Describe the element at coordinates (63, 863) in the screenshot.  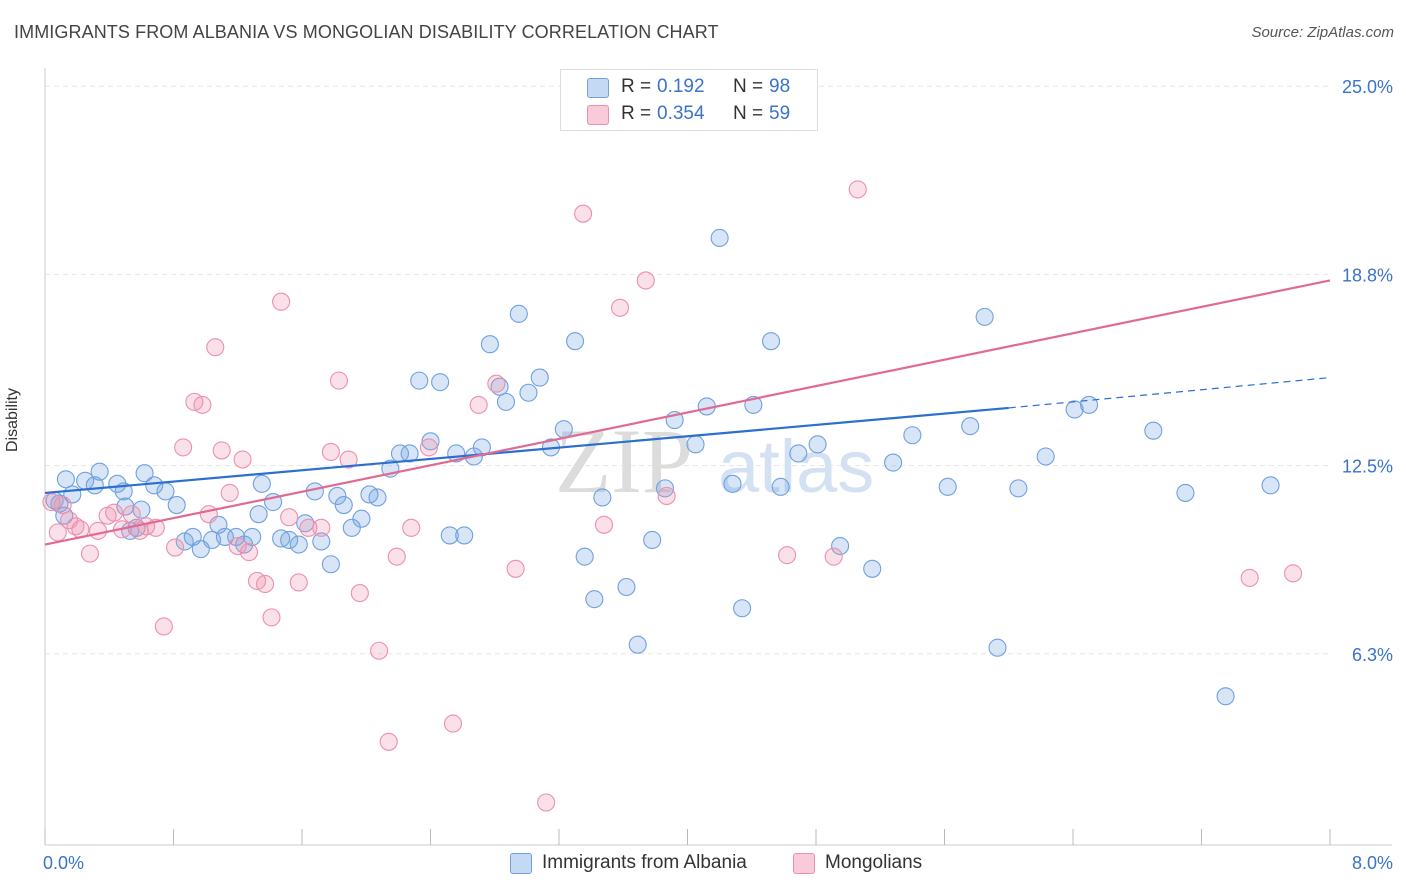
I see `x-tick-label-min: 0.0%` at that location.